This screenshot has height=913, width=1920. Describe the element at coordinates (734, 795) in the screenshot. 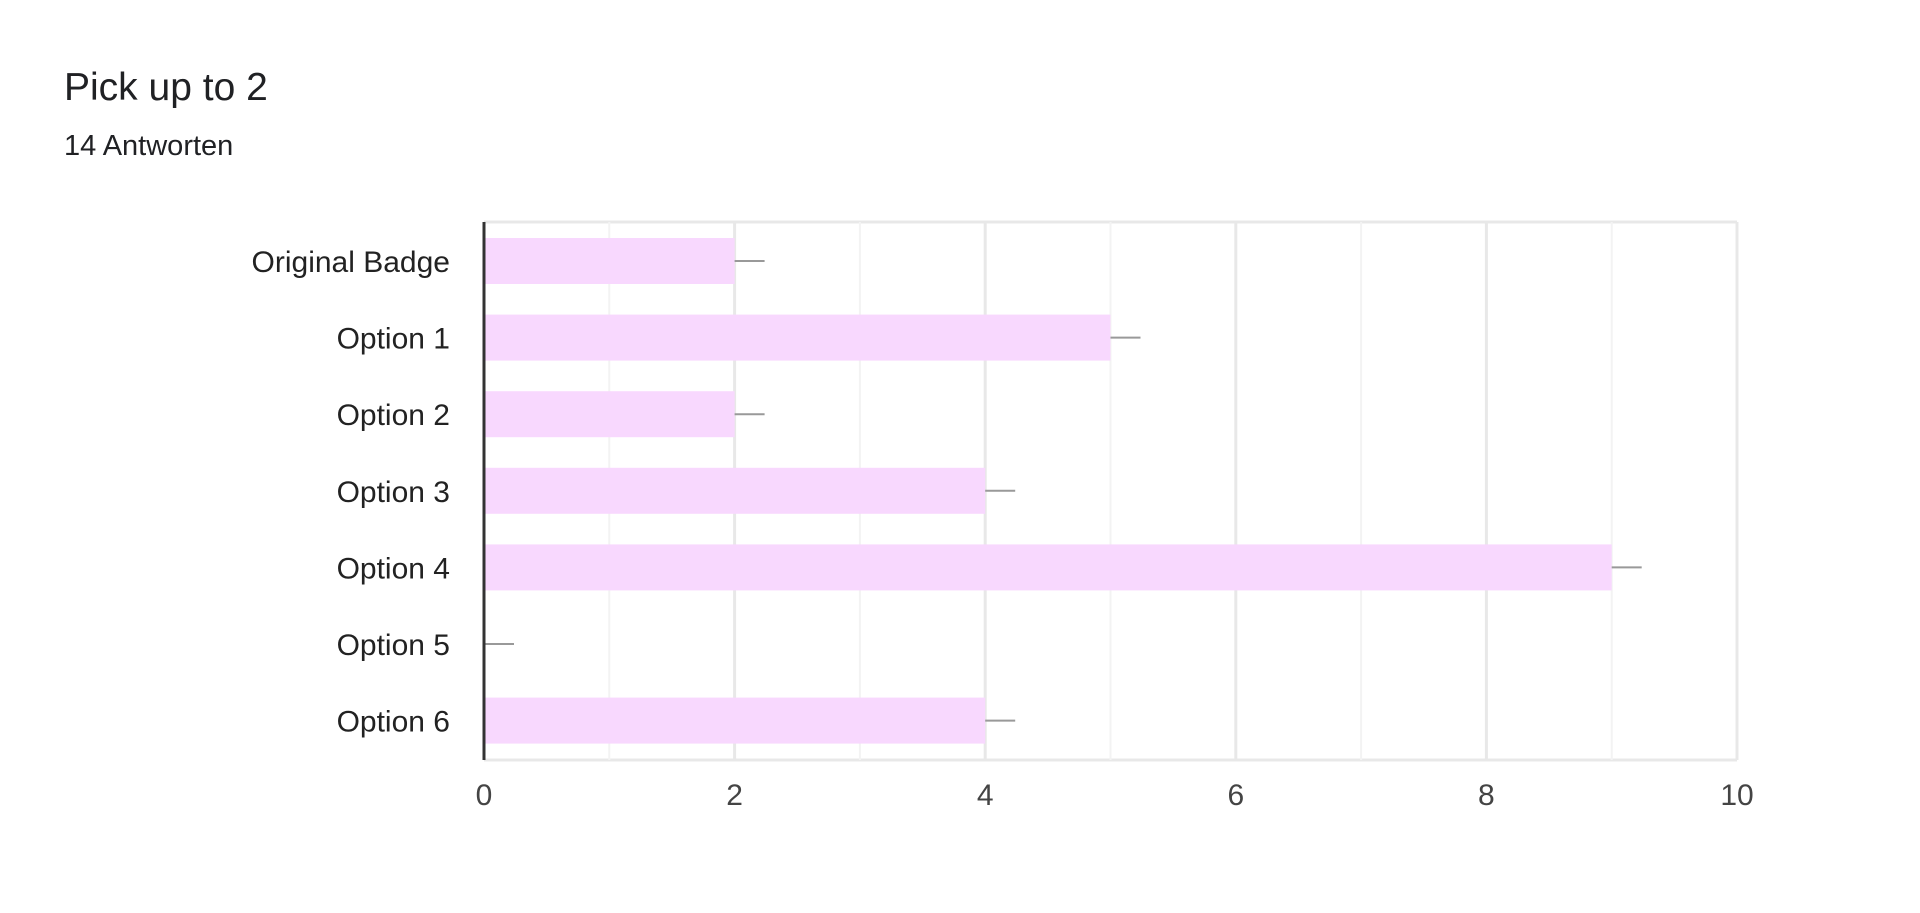

I see `x-tick-label: 2` at that location.